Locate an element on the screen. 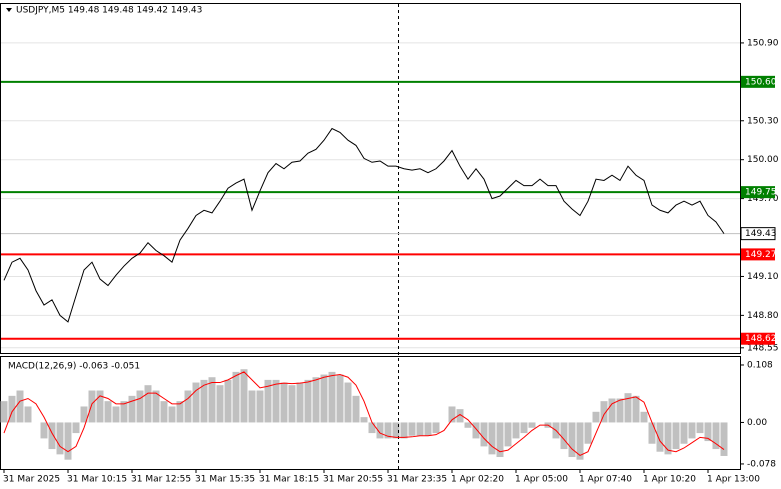  y-tick-label: -0.078 is located at coordinates (761, 464).